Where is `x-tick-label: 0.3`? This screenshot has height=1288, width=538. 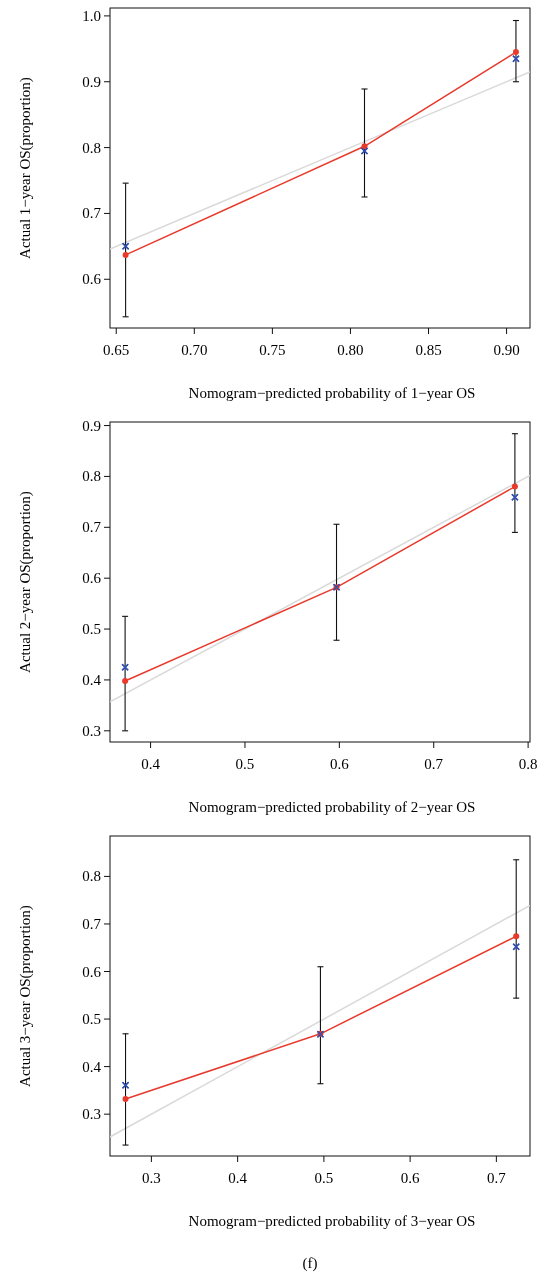
x-tick-label: 0.3 is located at coordinates (151, 1178).